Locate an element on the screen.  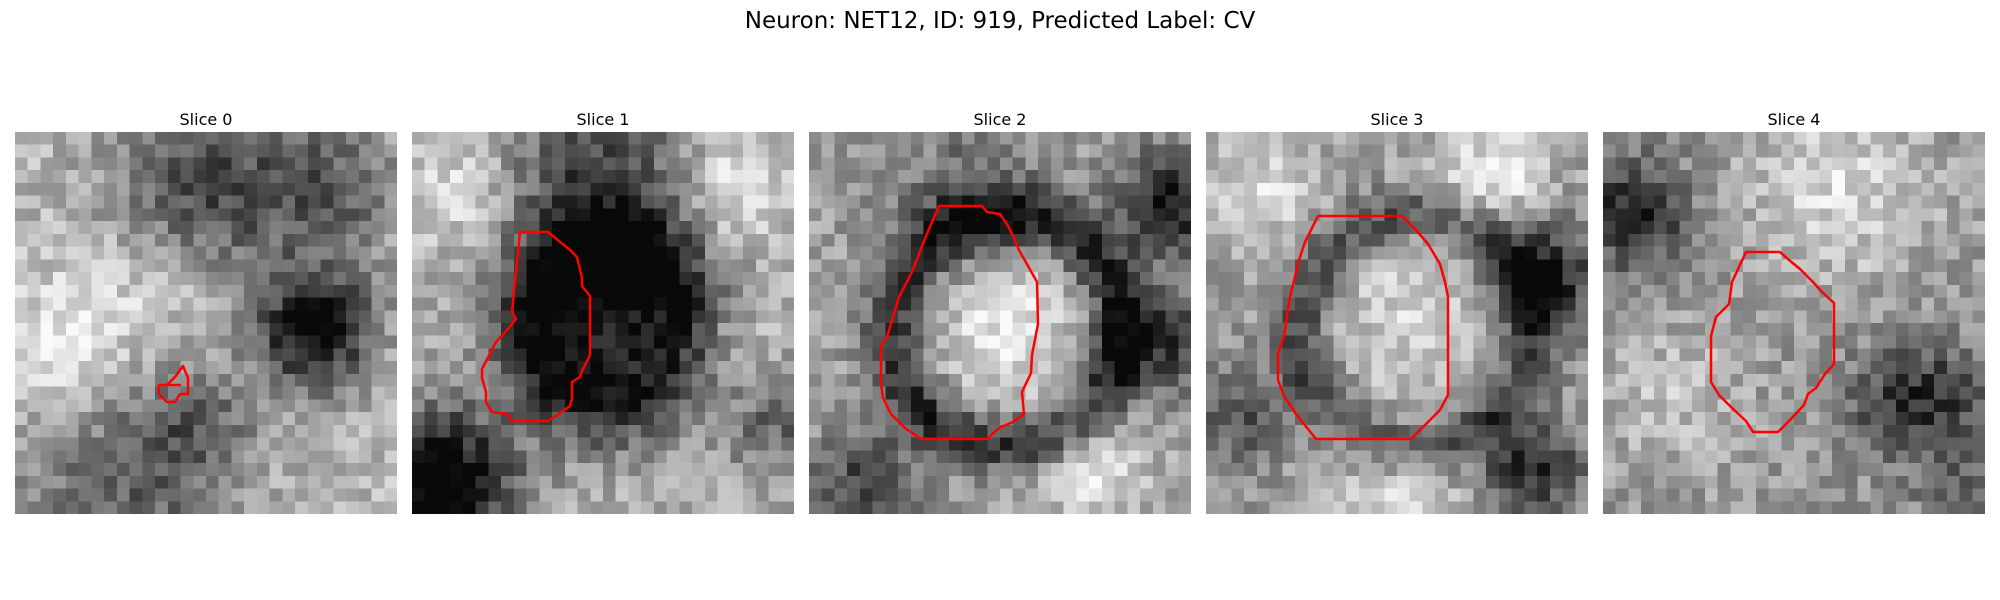
slice-panel-3: Slice 3 is located at coordinates (1397, 311).